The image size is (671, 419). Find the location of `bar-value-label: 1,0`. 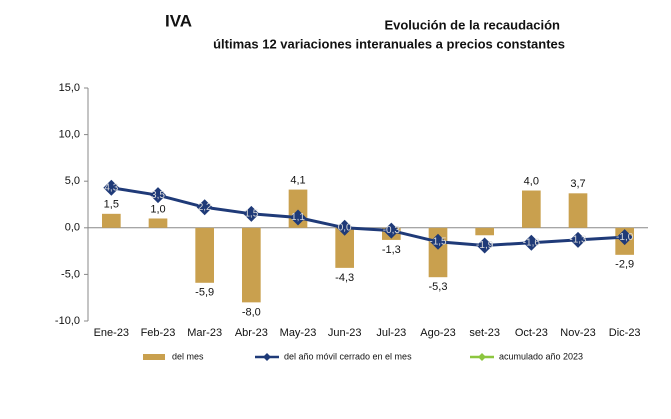

bar-value-label: 1,0 is located at coordinates (157, 209).